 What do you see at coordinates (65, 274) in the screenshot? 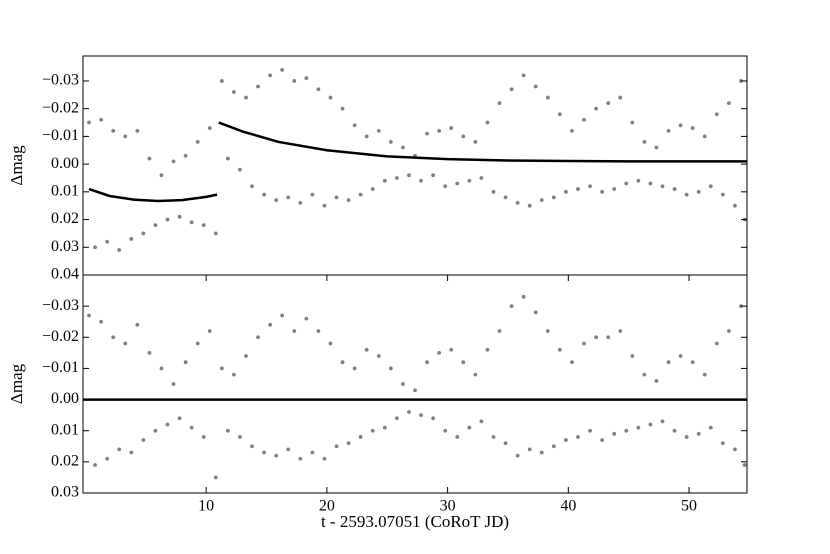
I see `y-tick-label: 0.04` at bounding box center [65, 274].